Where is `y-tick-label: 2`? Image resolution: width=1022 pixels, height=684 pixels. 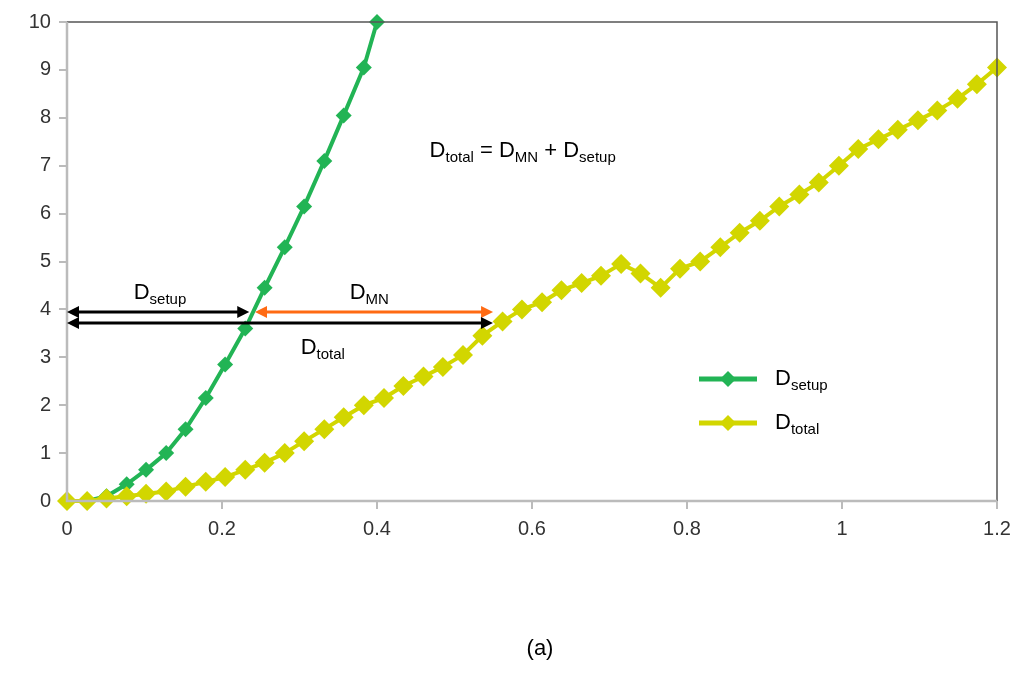 y-tick-label: 2 is located at coordinates (45, 403).